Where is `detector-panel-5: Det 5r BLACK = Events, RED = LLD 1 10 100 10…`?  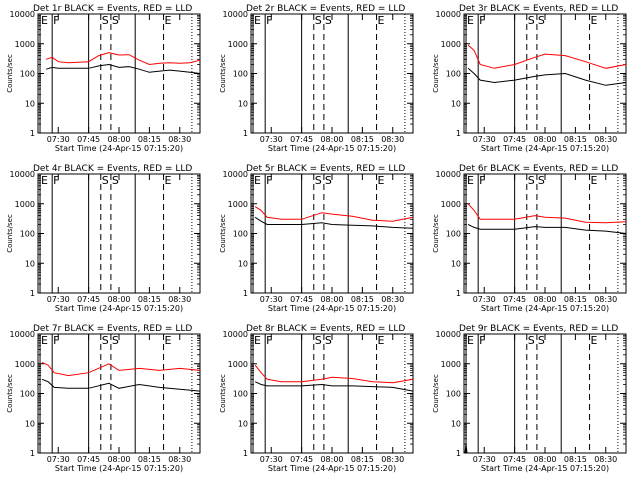 detector-panel-5: Det 5r BLACK = Events, RED = LLD 1 10 100 10… is located at coordinates (316, 238).